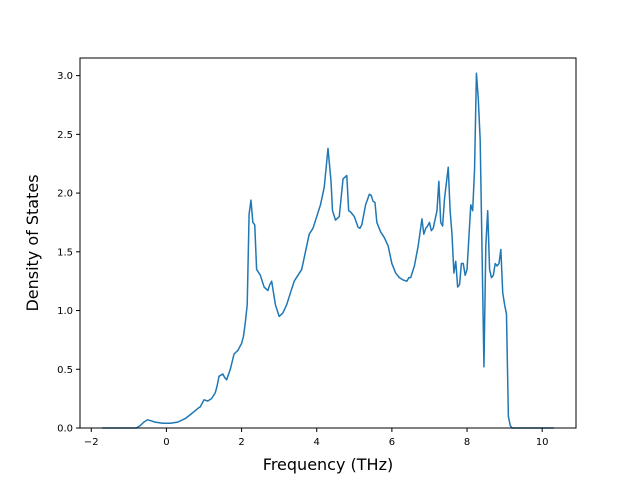 The height and width of the screenshot is (480, 640). What do you see at coordinates (65, 311) in the screenshot?
I see `y-tick-label: 1.0` at bounding box center [65, 311].